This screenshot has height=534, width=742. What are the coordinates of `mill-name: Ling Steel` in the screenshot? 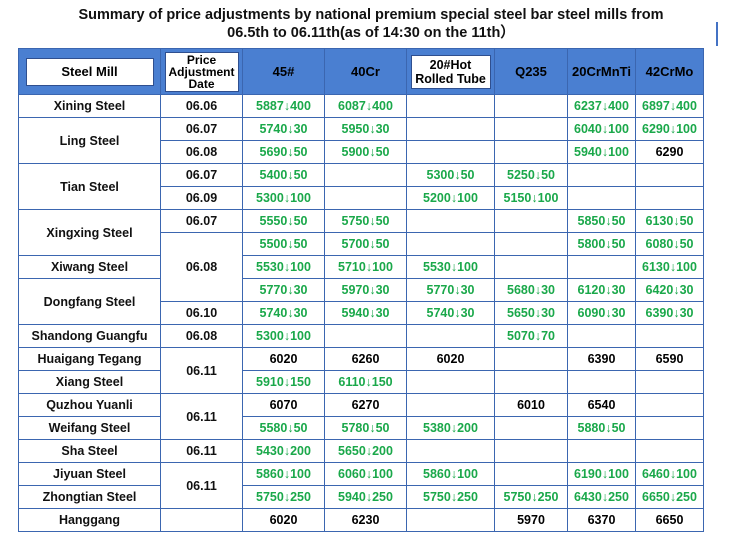 It's located at (89, 140).